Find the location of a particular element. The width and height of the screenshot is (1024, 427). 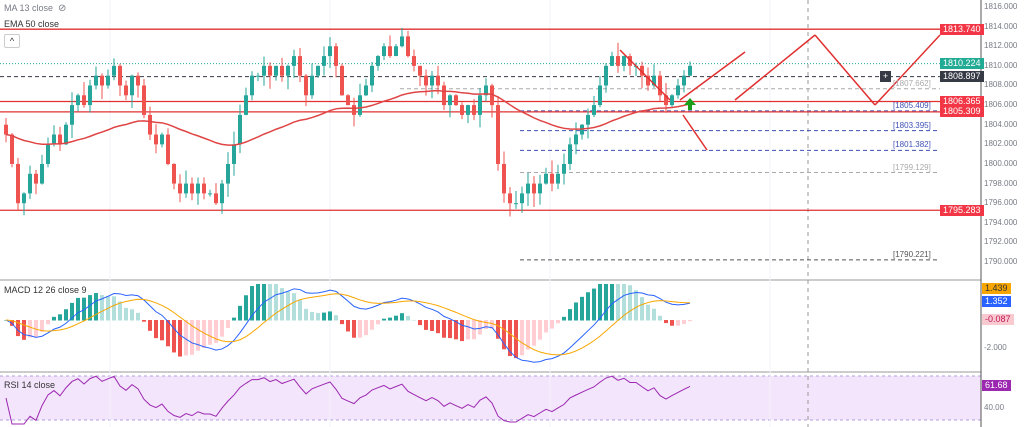

macd-line is located at coordinates (348, 325).